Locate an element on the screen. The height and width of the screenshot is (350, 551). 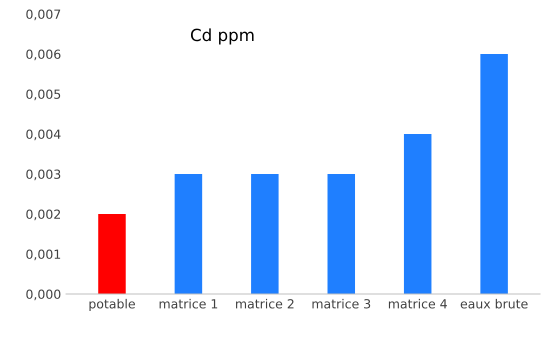
y-tick-label: 0,002 is located at coordinates (43, 214).